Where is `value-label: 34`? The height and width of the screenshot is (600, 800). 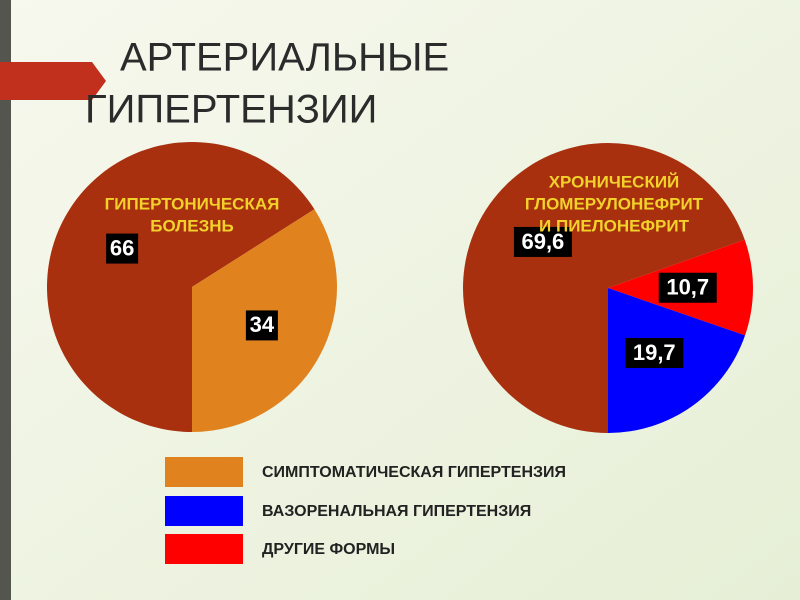 value-label: 34 is located at coordinates (262, 324).